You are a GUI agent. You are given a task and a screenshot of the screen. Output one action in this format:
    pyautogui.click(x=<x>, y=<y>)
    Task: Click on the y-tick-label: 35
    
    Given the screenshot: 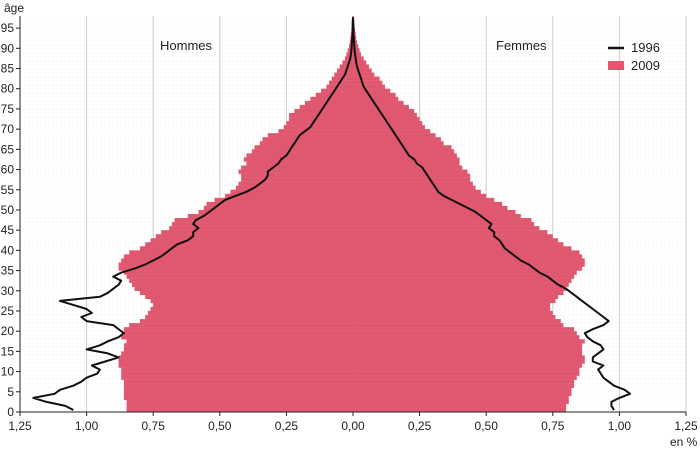 What is the action you would take?
    pyautogui.click(x=8, y=271)
    